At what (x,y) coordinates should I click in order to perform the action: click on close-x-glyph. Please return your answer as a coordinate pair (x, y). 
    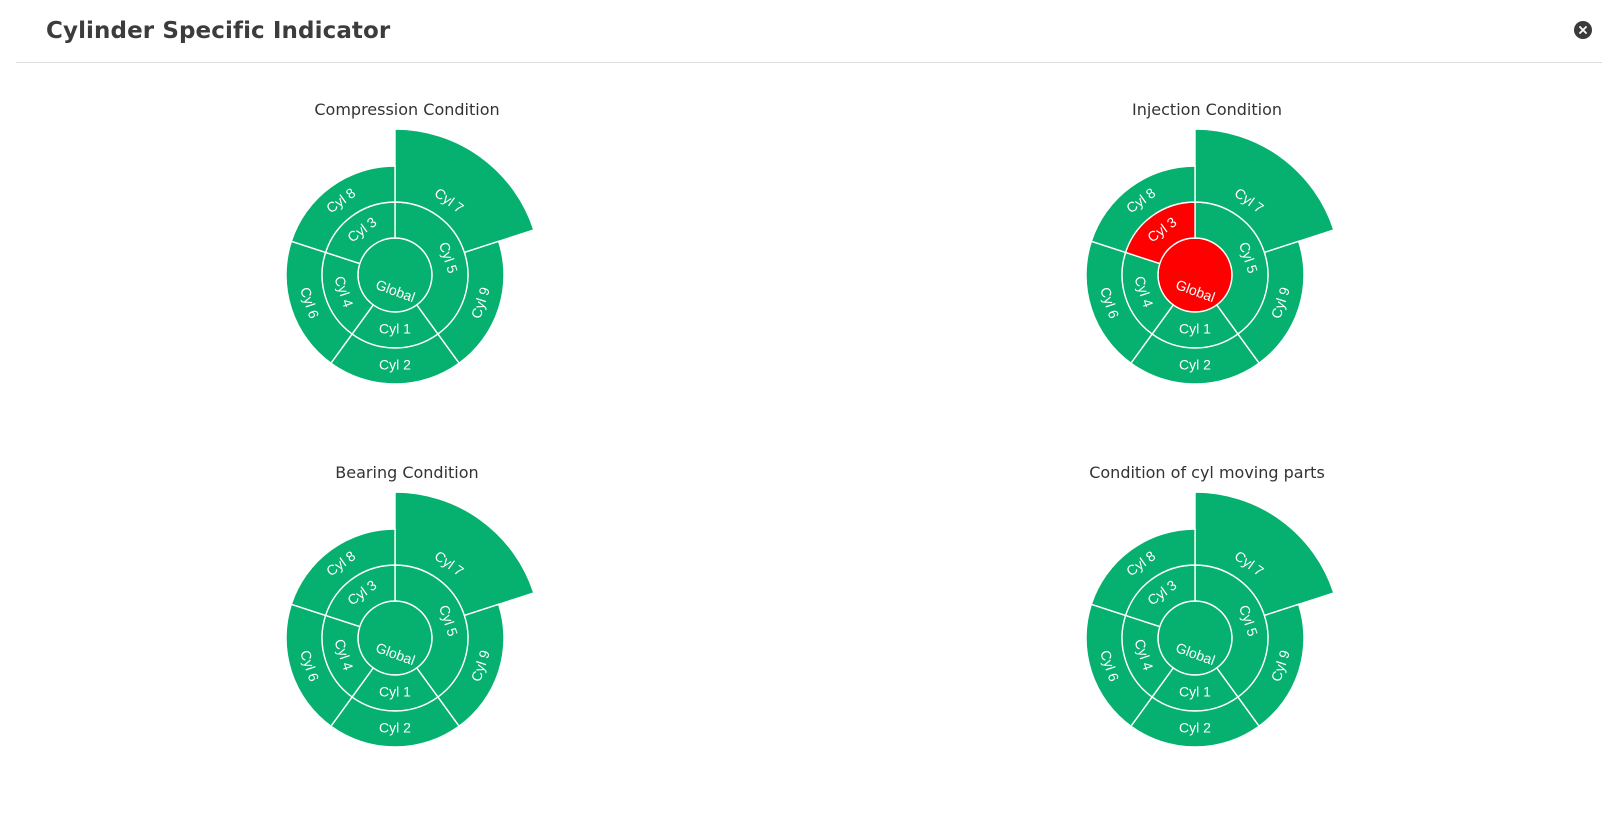
    Looking at the image, I should click on (1583, 30).